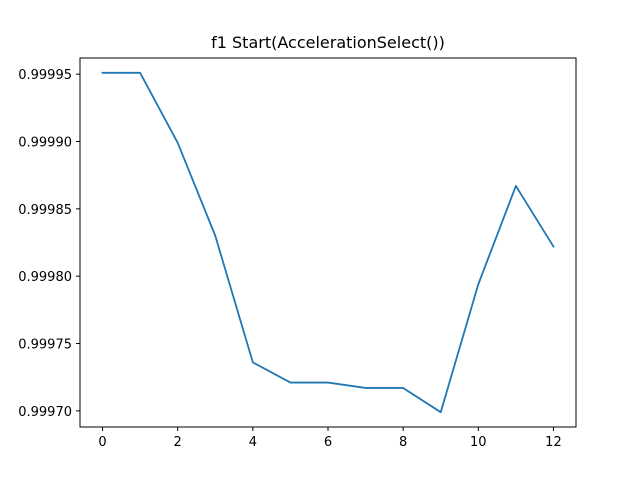 This screenshot has width=640, height=480. I want to click on x-tick-label: 2, so click(178, 442).